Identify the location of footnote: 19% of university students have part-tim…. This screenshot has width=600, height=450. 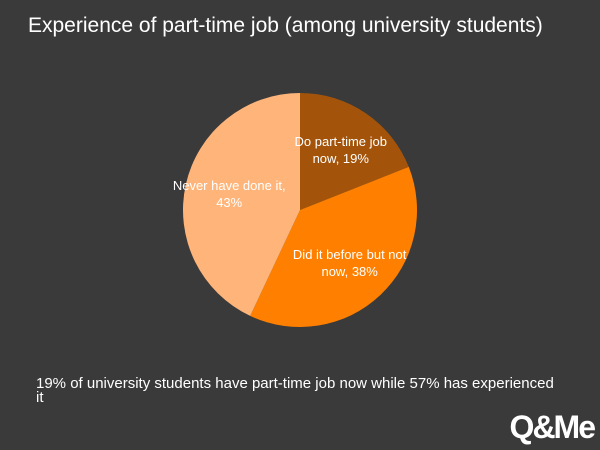
(295, 390).